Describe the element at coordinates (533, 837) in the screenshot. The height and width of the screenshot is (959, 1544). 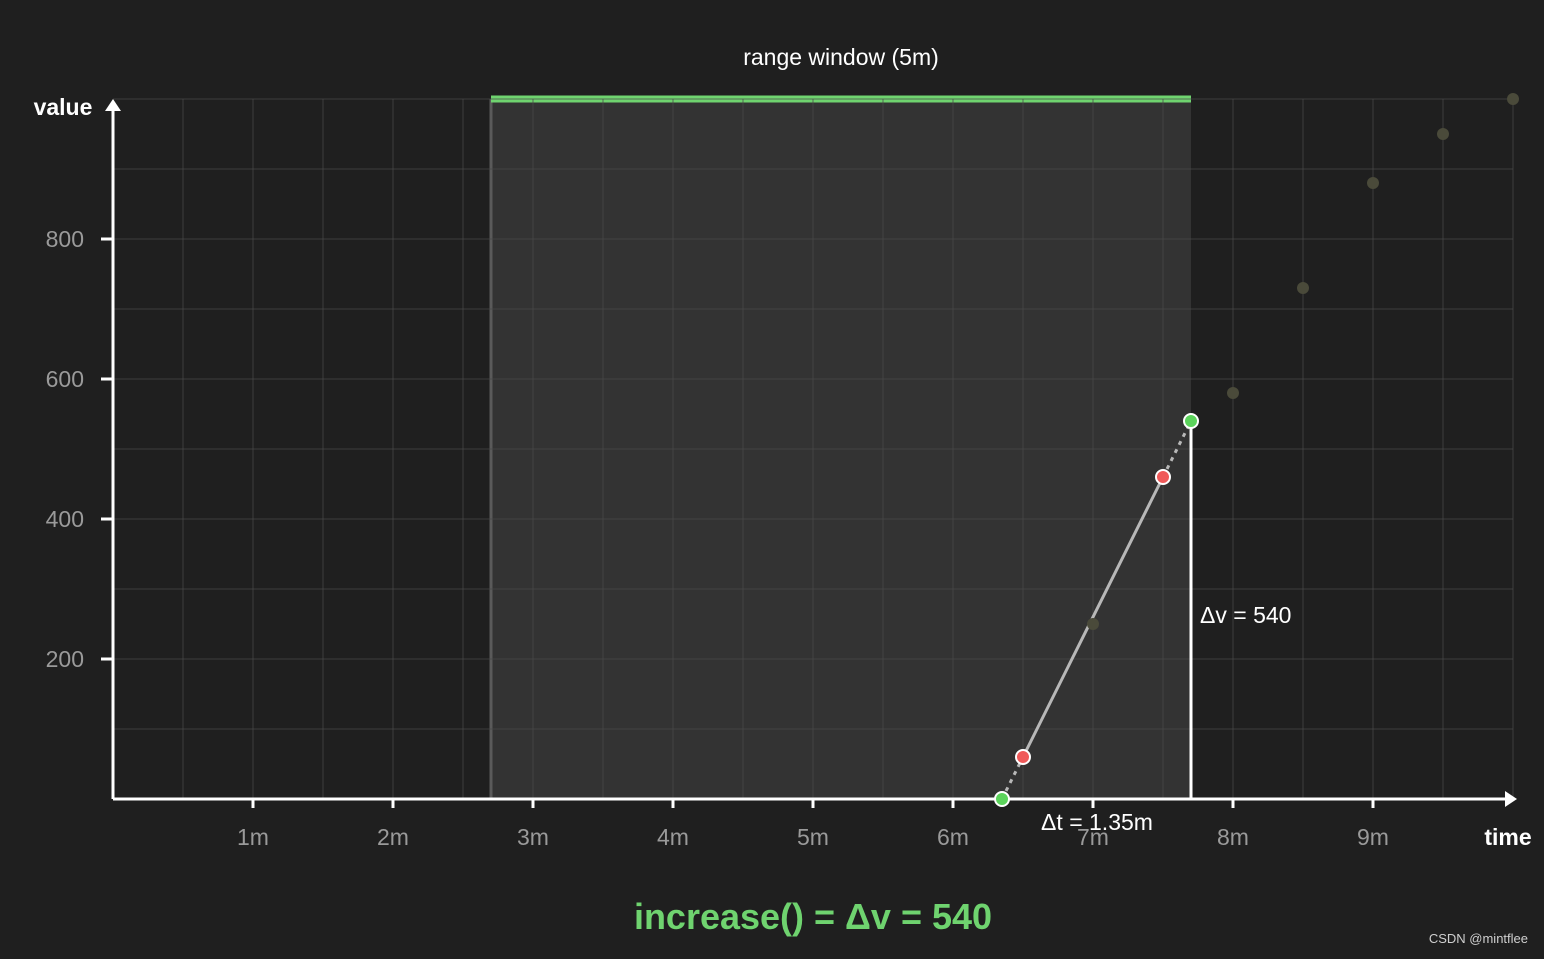
I see `x-tick-label: 3m` at that location.